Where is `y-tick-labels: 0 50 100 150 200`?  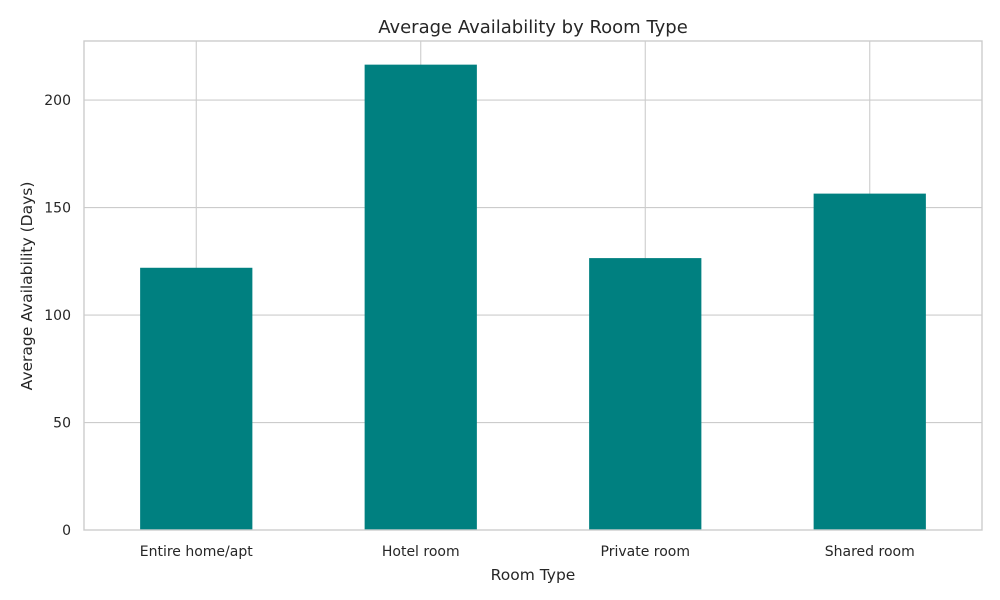 y-tick-labels: 0 50 100 150 200 is located at coordinates (57, 316).